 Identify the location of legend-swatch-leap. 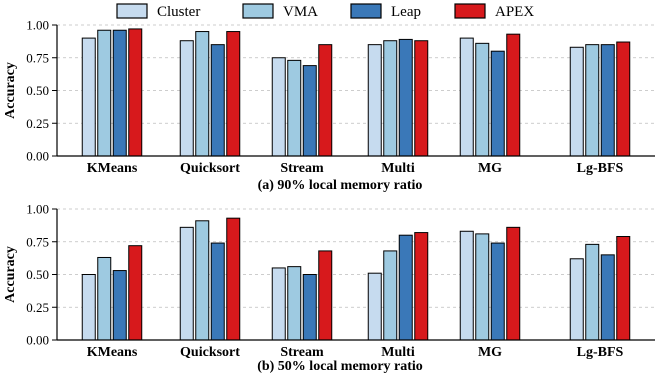
(366, 11).